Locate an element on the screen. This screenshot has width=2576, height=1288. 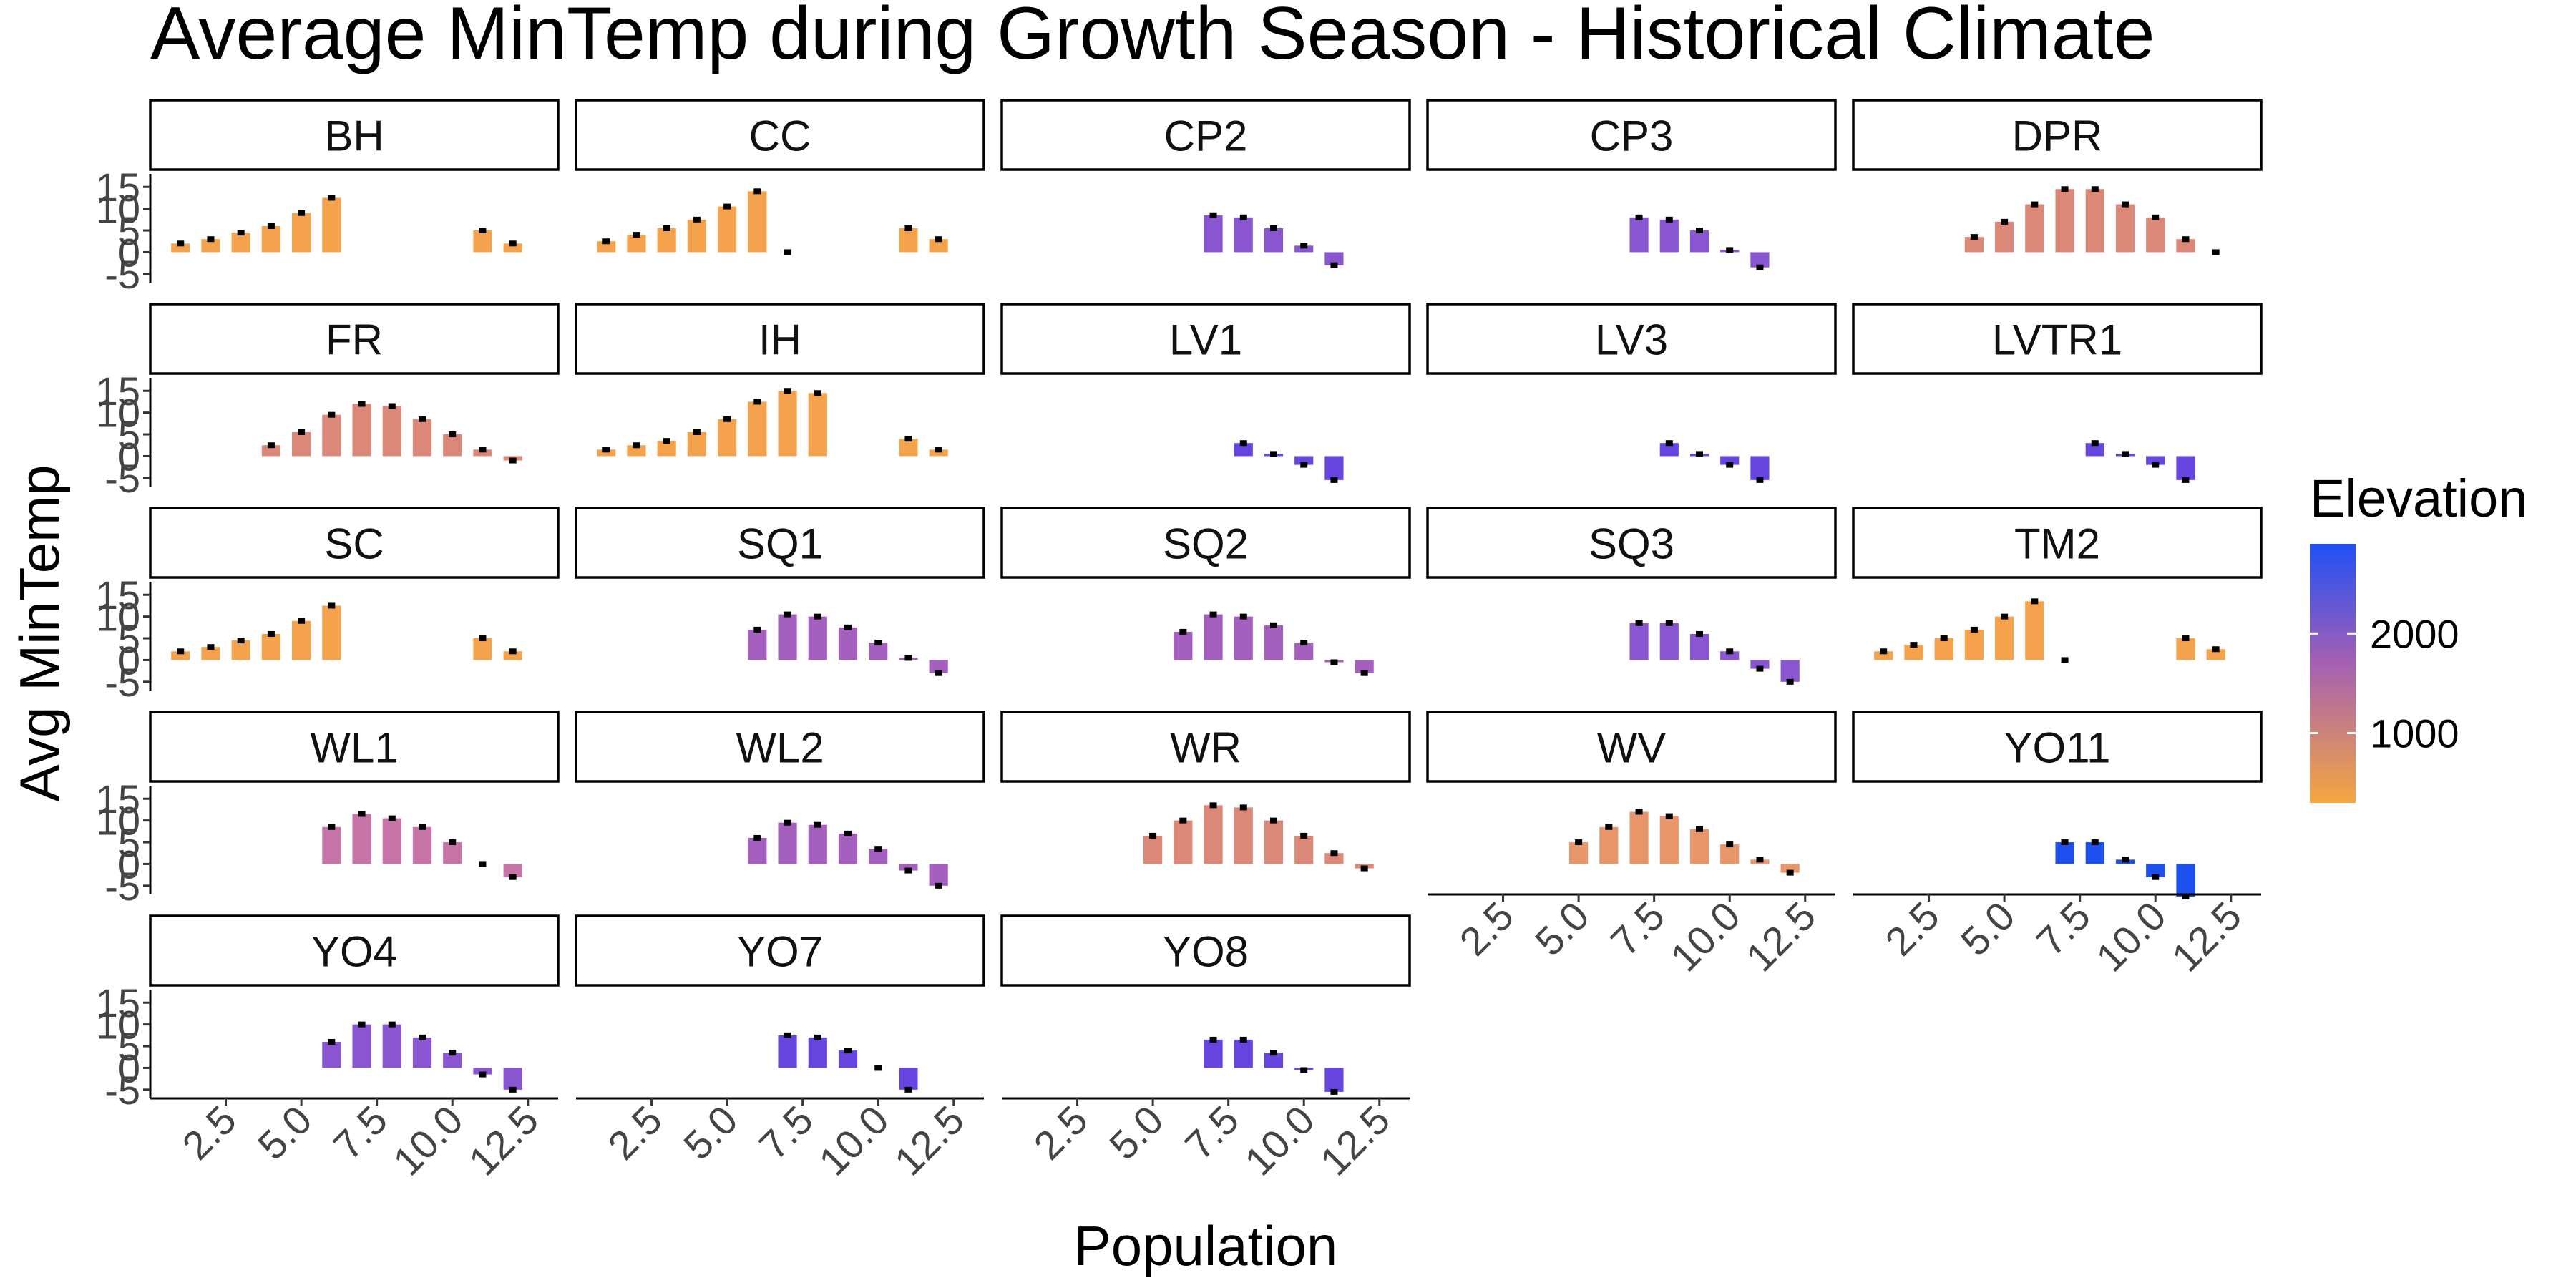
y-tick-label: 5 is located at coordinates (129, 638).